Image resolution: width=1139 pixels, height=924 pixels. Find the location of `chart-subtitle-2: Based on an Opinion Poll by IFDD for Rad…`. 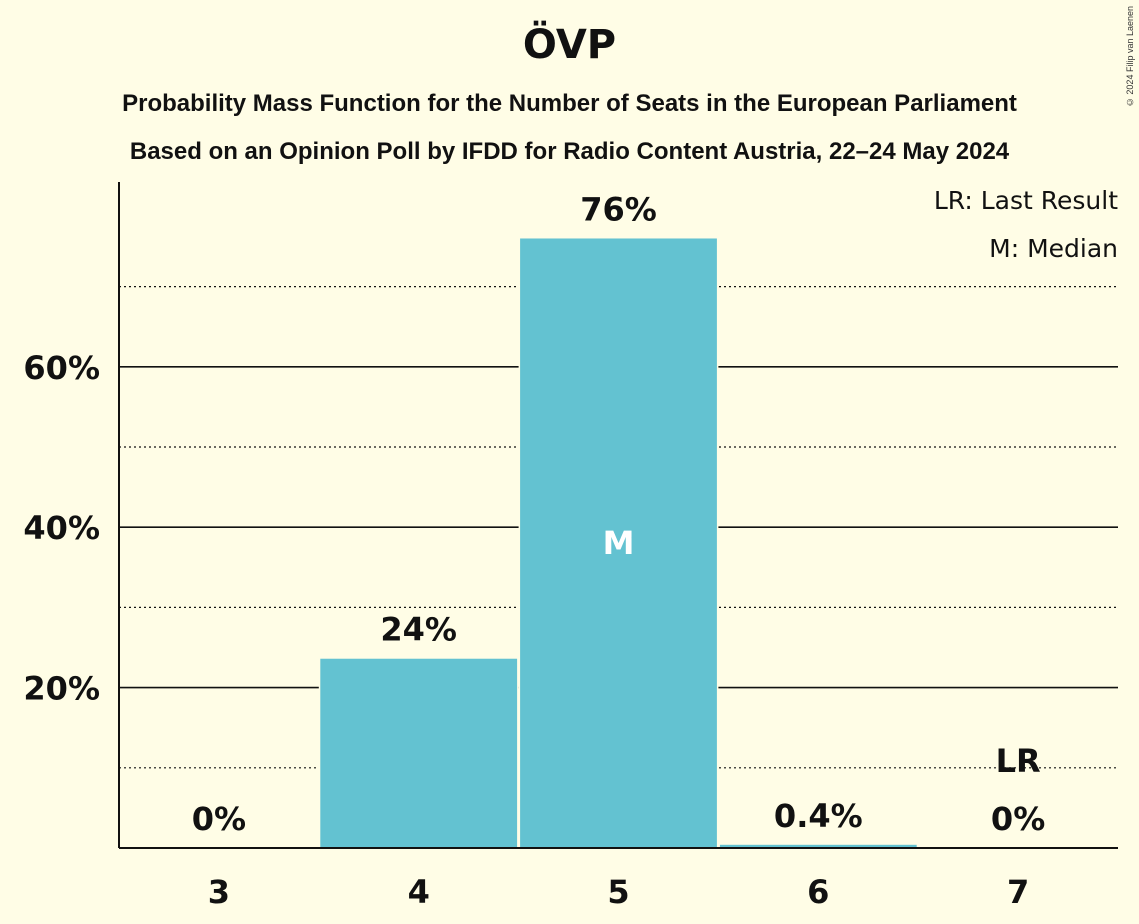

chart-subtitle-2: Based on an Opinion Poll by IFDD for Rad… is located at coordinates (569, 151).